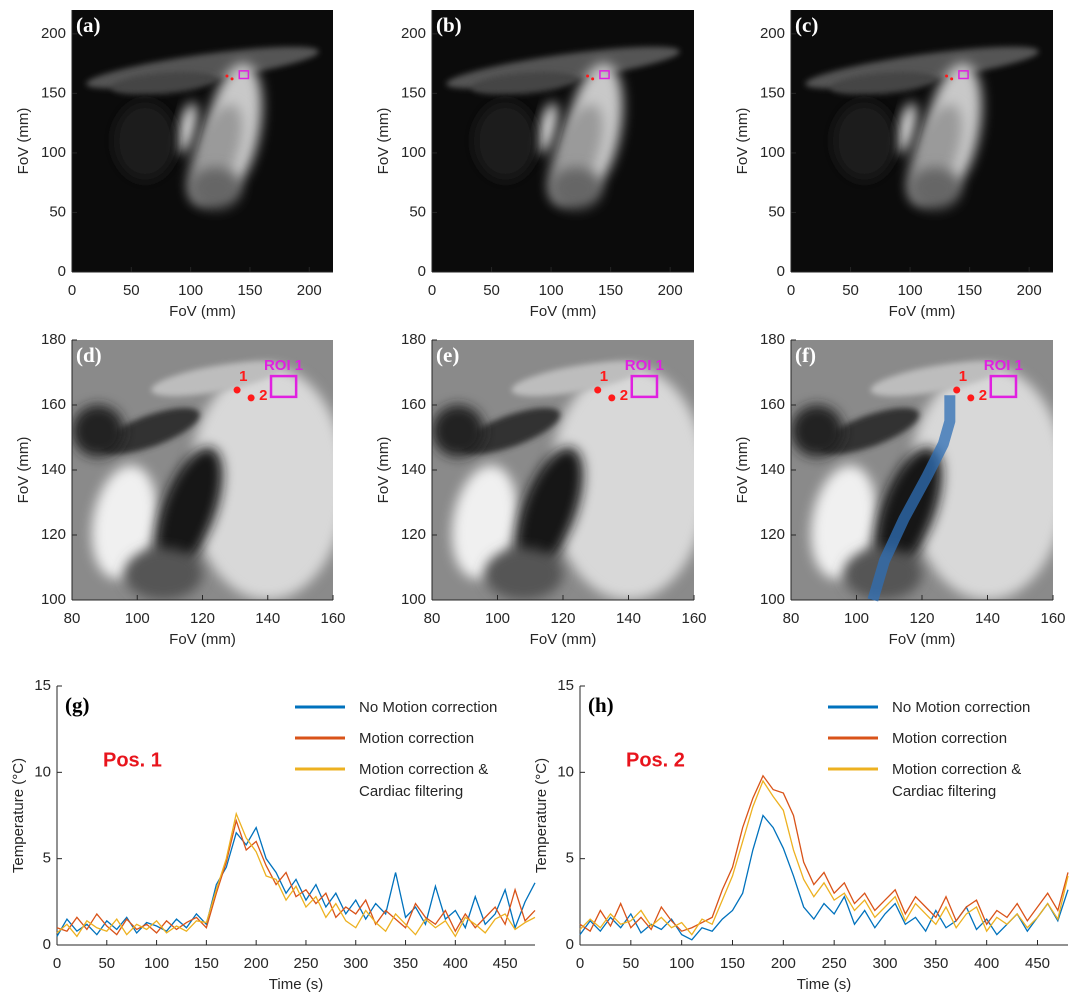 The height and width of the screenshot is (997, 1083). I want to click on legend-label: No Motion correction, so click(428, 707).